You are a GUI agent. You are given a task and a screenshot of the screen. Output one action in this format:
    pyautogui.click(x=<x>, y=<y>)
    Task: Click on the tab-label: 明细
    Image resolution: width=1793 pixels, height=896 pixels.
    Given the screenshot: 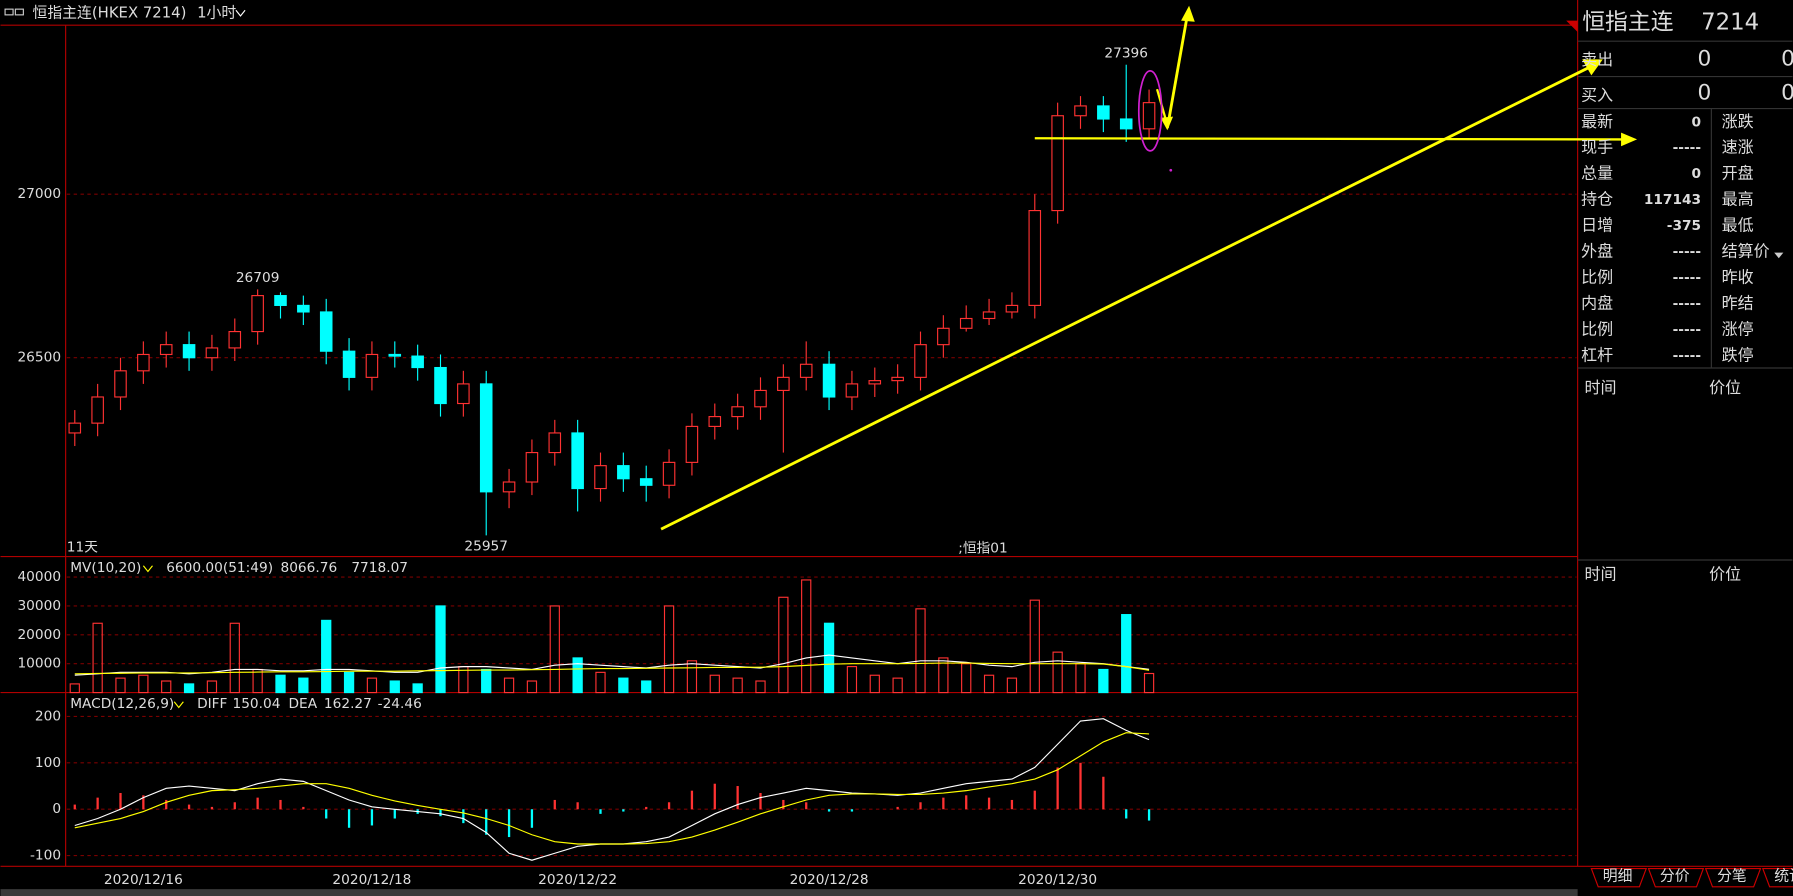 What is the action you would take?
    pyautogui.click(x=1618, y=876)
    